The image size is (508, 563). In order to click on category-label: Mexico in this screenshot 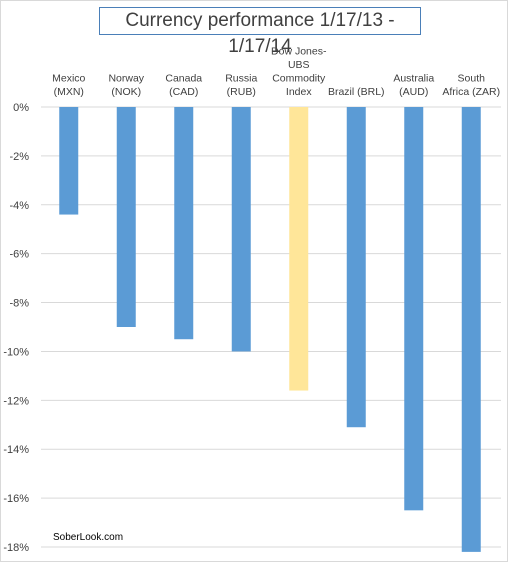, I will do `click(68, 79)`.